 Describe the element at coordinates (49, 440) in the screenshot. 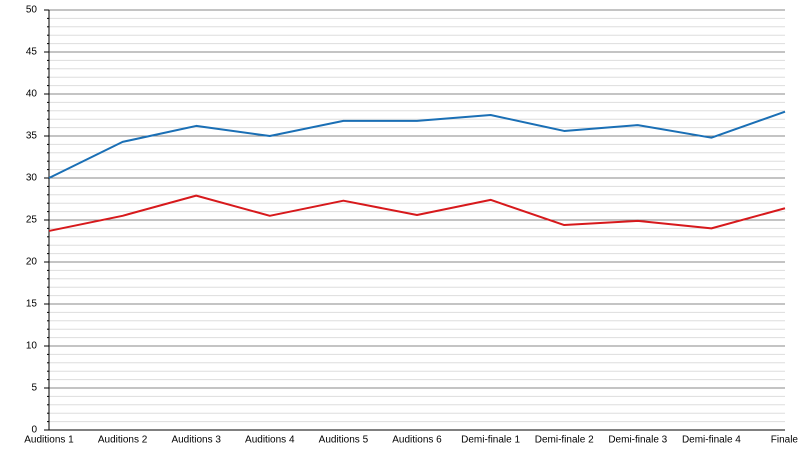

I see `x-tick-label: Auditions 1` at that location.